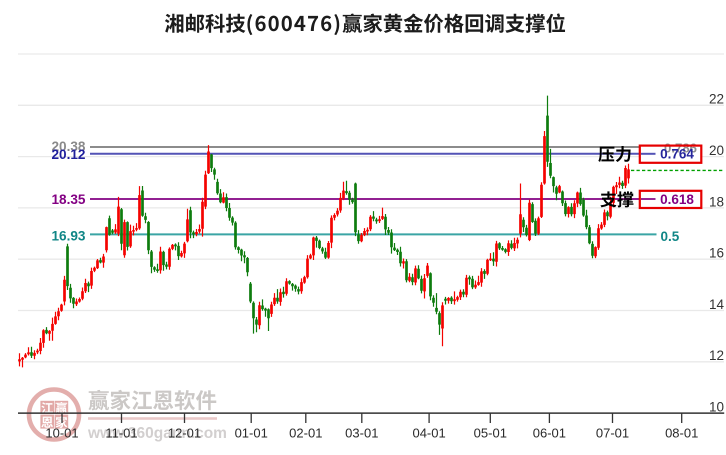 The height and width of the screenshot is (455, 726). I want to click on svg-text: 0.618, so click(677, 199).